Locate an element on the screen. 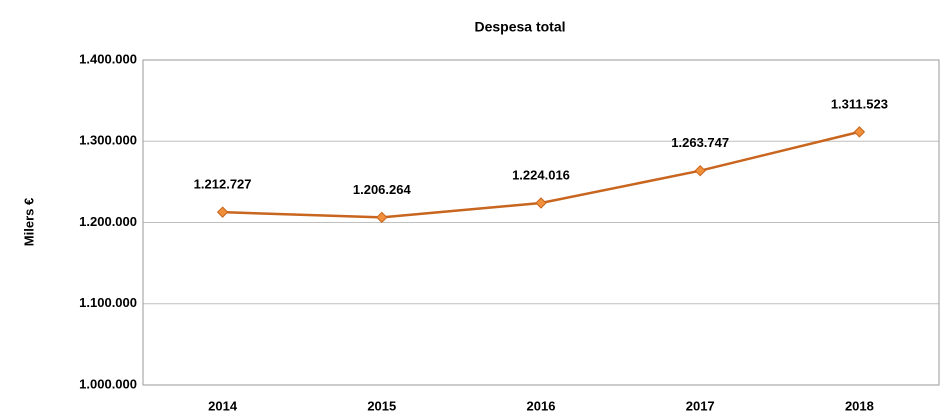  x-tick-label: 2018 is located at coordinates (859, 405).